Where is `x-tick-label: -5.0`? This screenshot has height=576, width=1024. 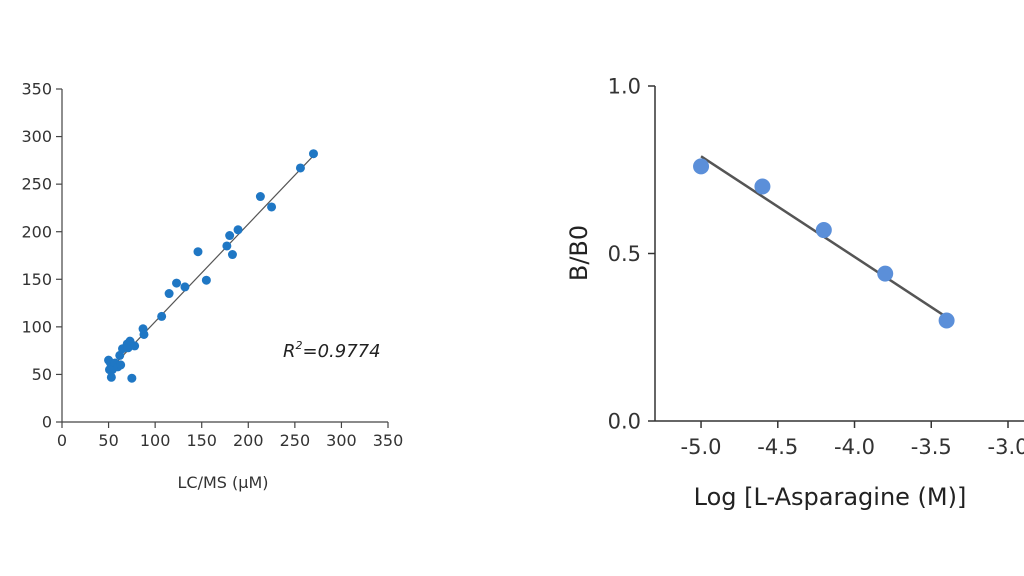
x-tick-label: -5.0 is located at coordinates (701, 447).